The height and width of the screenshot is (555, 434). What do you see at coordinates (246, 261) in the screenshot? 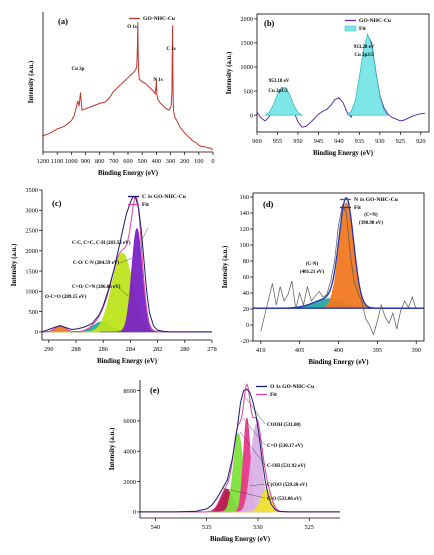
I see `y-tick-label: 80` at bounding box center [246, 261].